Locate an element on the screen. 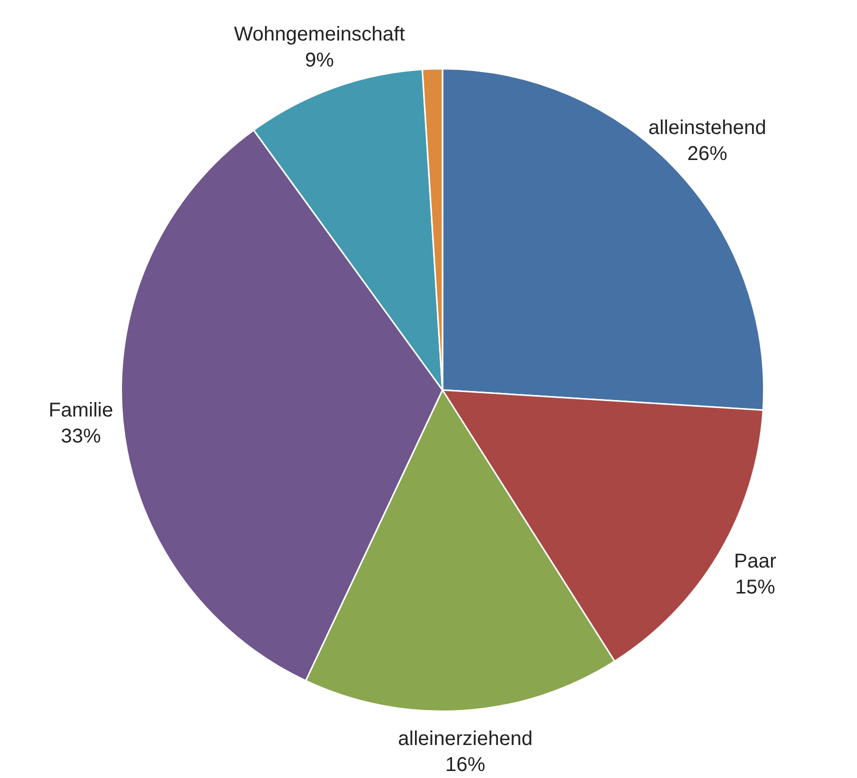  data-label: 15% is located at coordinates (755, 587).